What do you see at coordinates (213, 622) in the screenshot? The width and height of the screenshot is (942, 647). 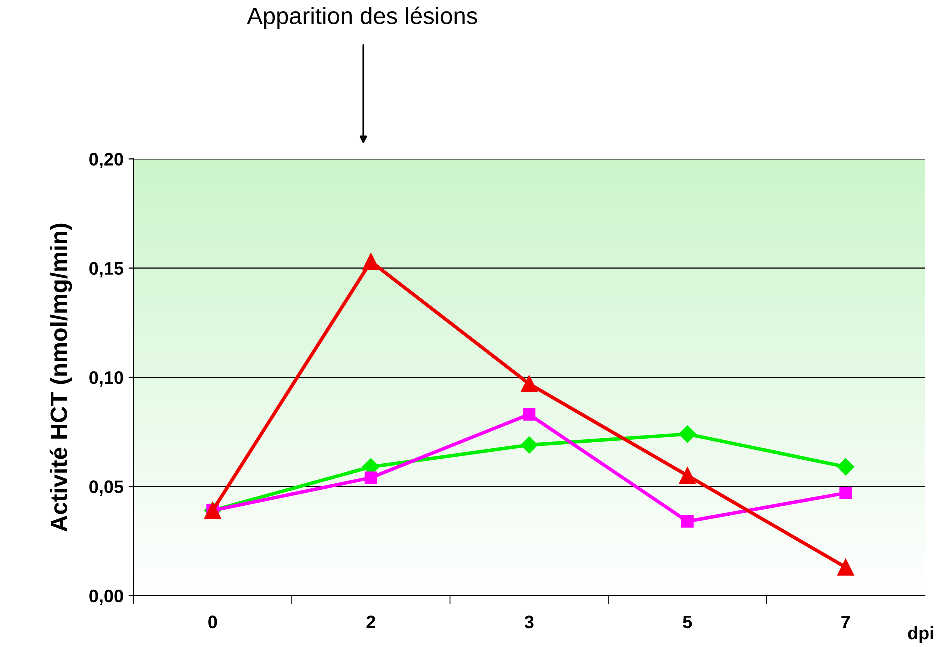 I see `x-tick-label: 0` at bounding box center [213, 622].